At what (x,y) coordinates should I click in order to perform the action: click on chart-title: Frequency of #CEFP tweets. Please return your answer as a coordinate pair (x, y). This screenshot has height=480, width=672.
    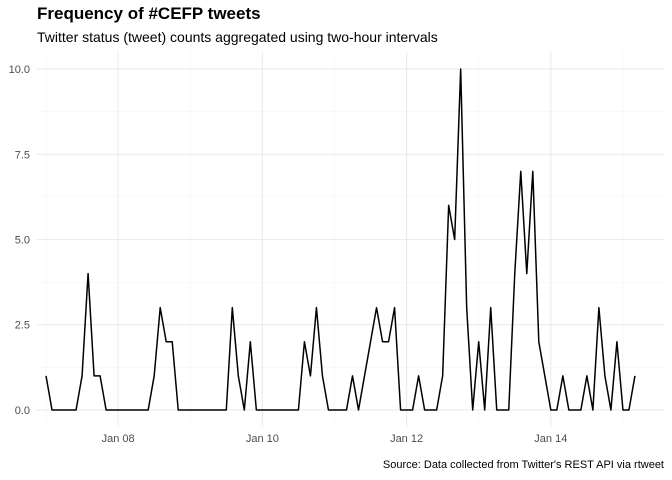
    Looking at the image, I should click on (149, 13).